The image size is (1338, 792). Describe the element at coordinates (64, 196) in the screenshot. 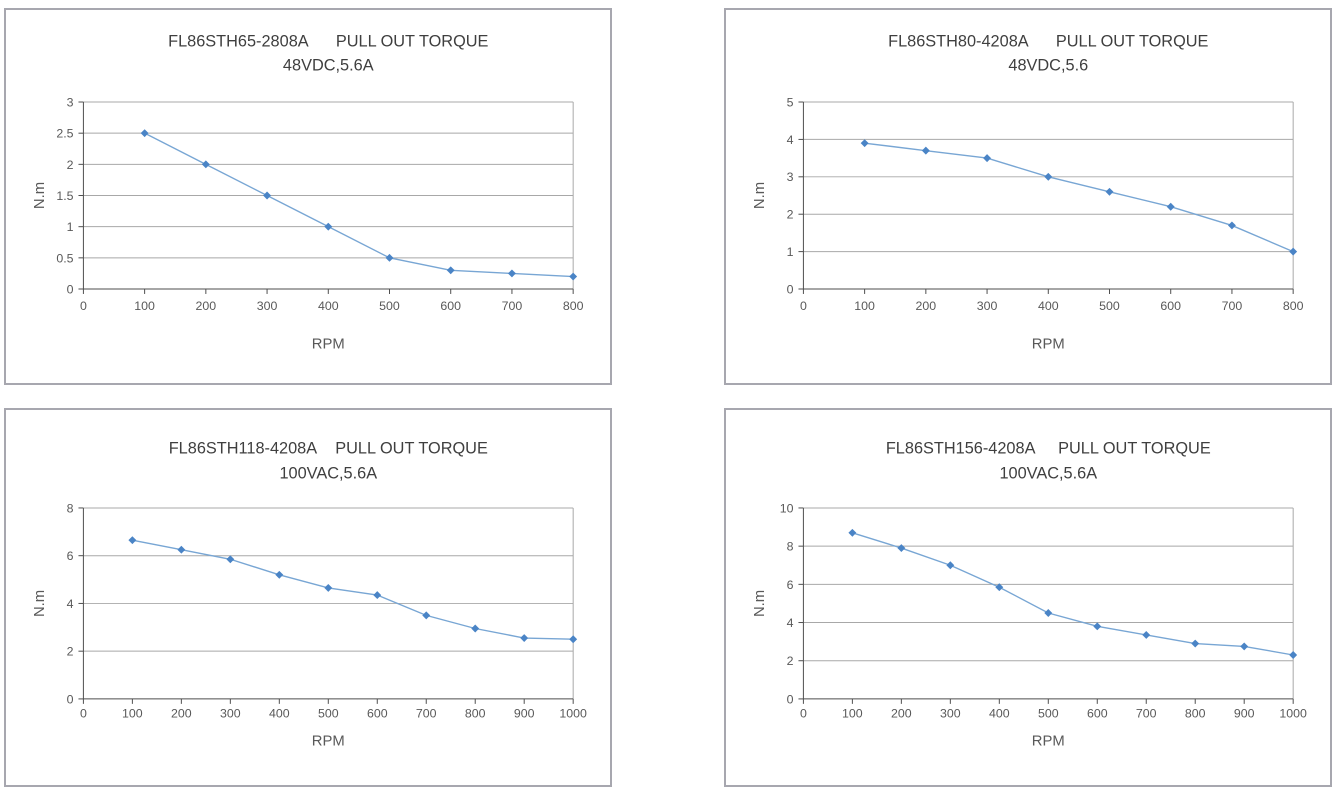

I see `y-tick-label: 1.5` at that location.